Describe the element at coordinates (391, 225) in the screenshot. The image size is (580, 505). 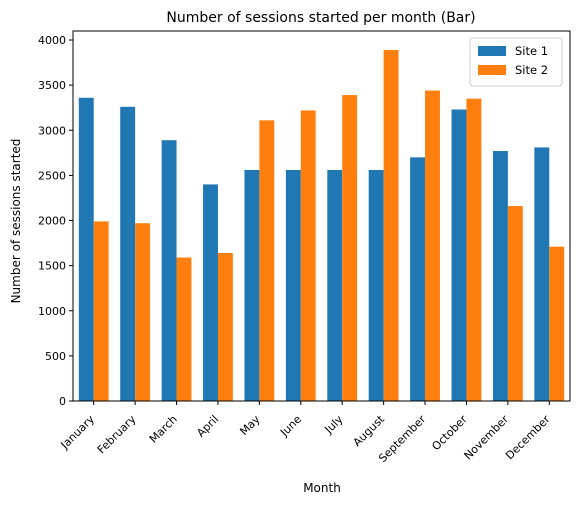
I see `bar-2-august` at that location.